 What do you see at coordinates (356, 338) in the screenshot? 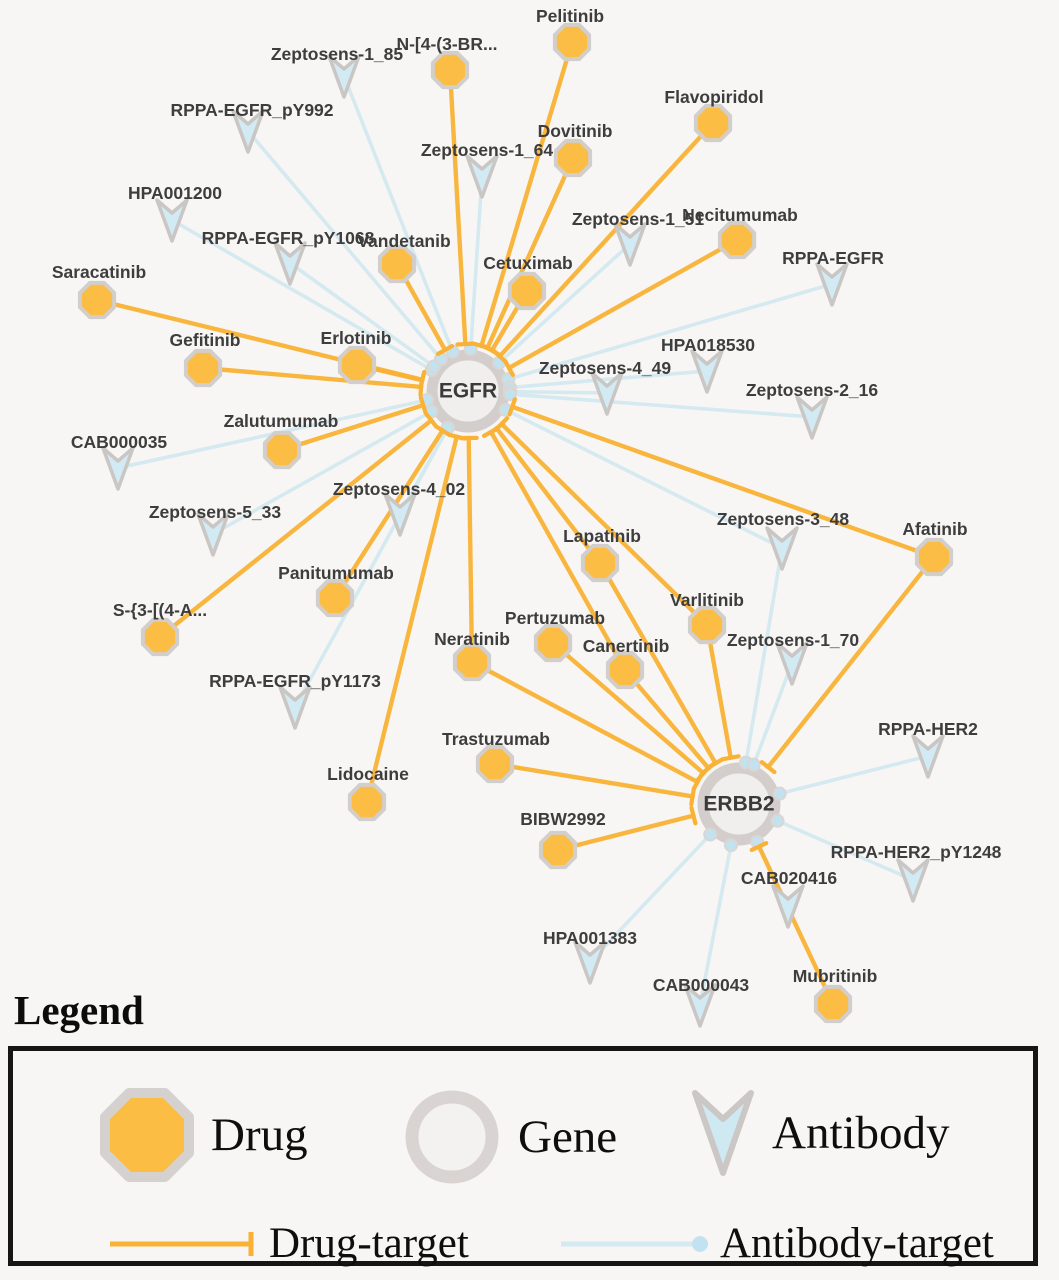
I see `drug-label-erlotinib: Erlotinib` at bounding box center [356, 338].